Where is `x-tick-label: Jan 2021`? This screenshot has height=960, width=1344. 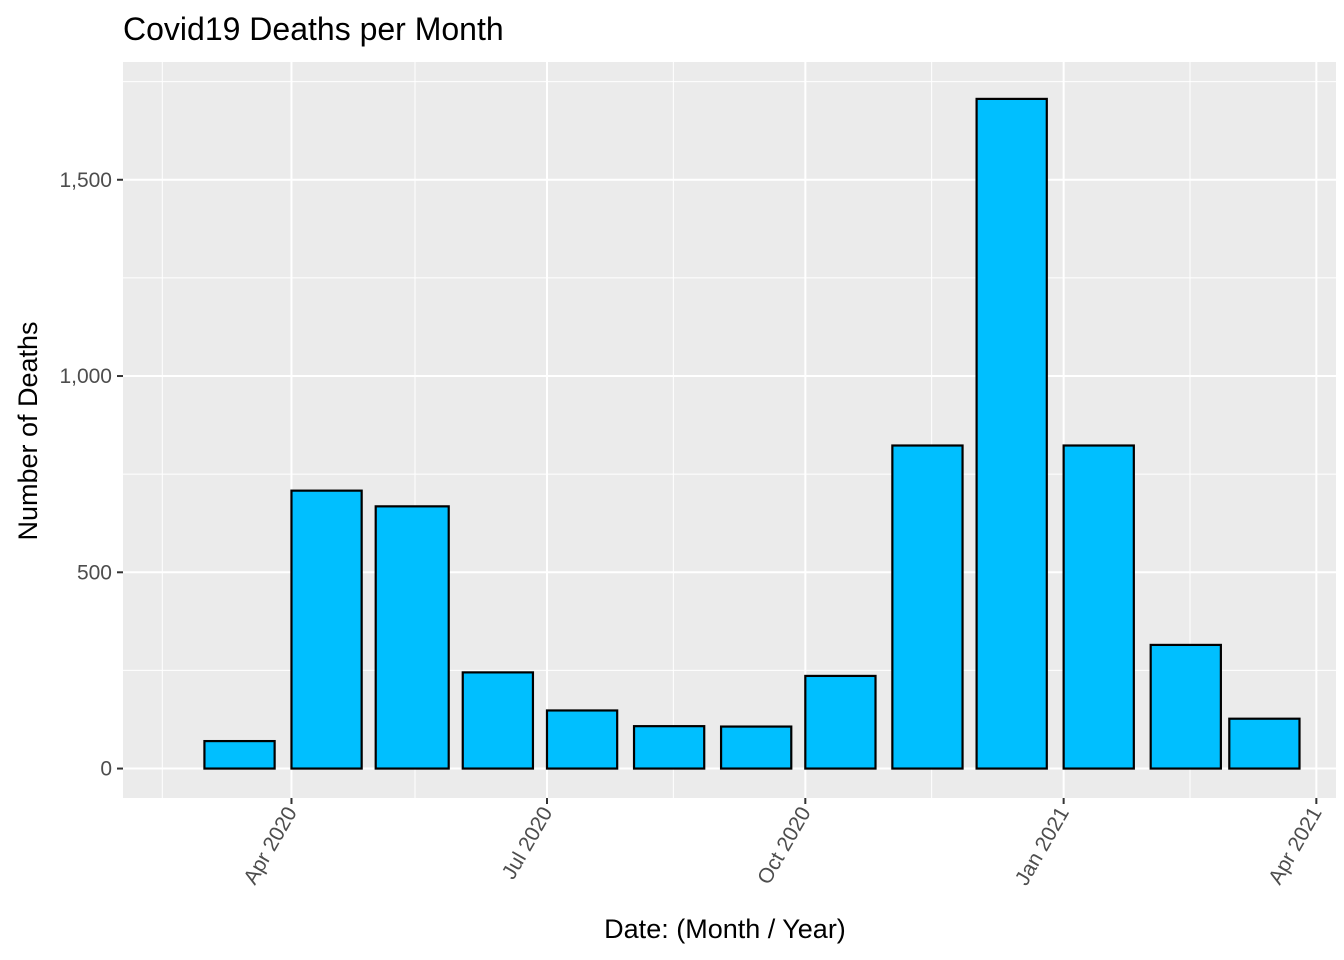 x-tick-label: Jan 2021 is located at coordinates (1042, 846).